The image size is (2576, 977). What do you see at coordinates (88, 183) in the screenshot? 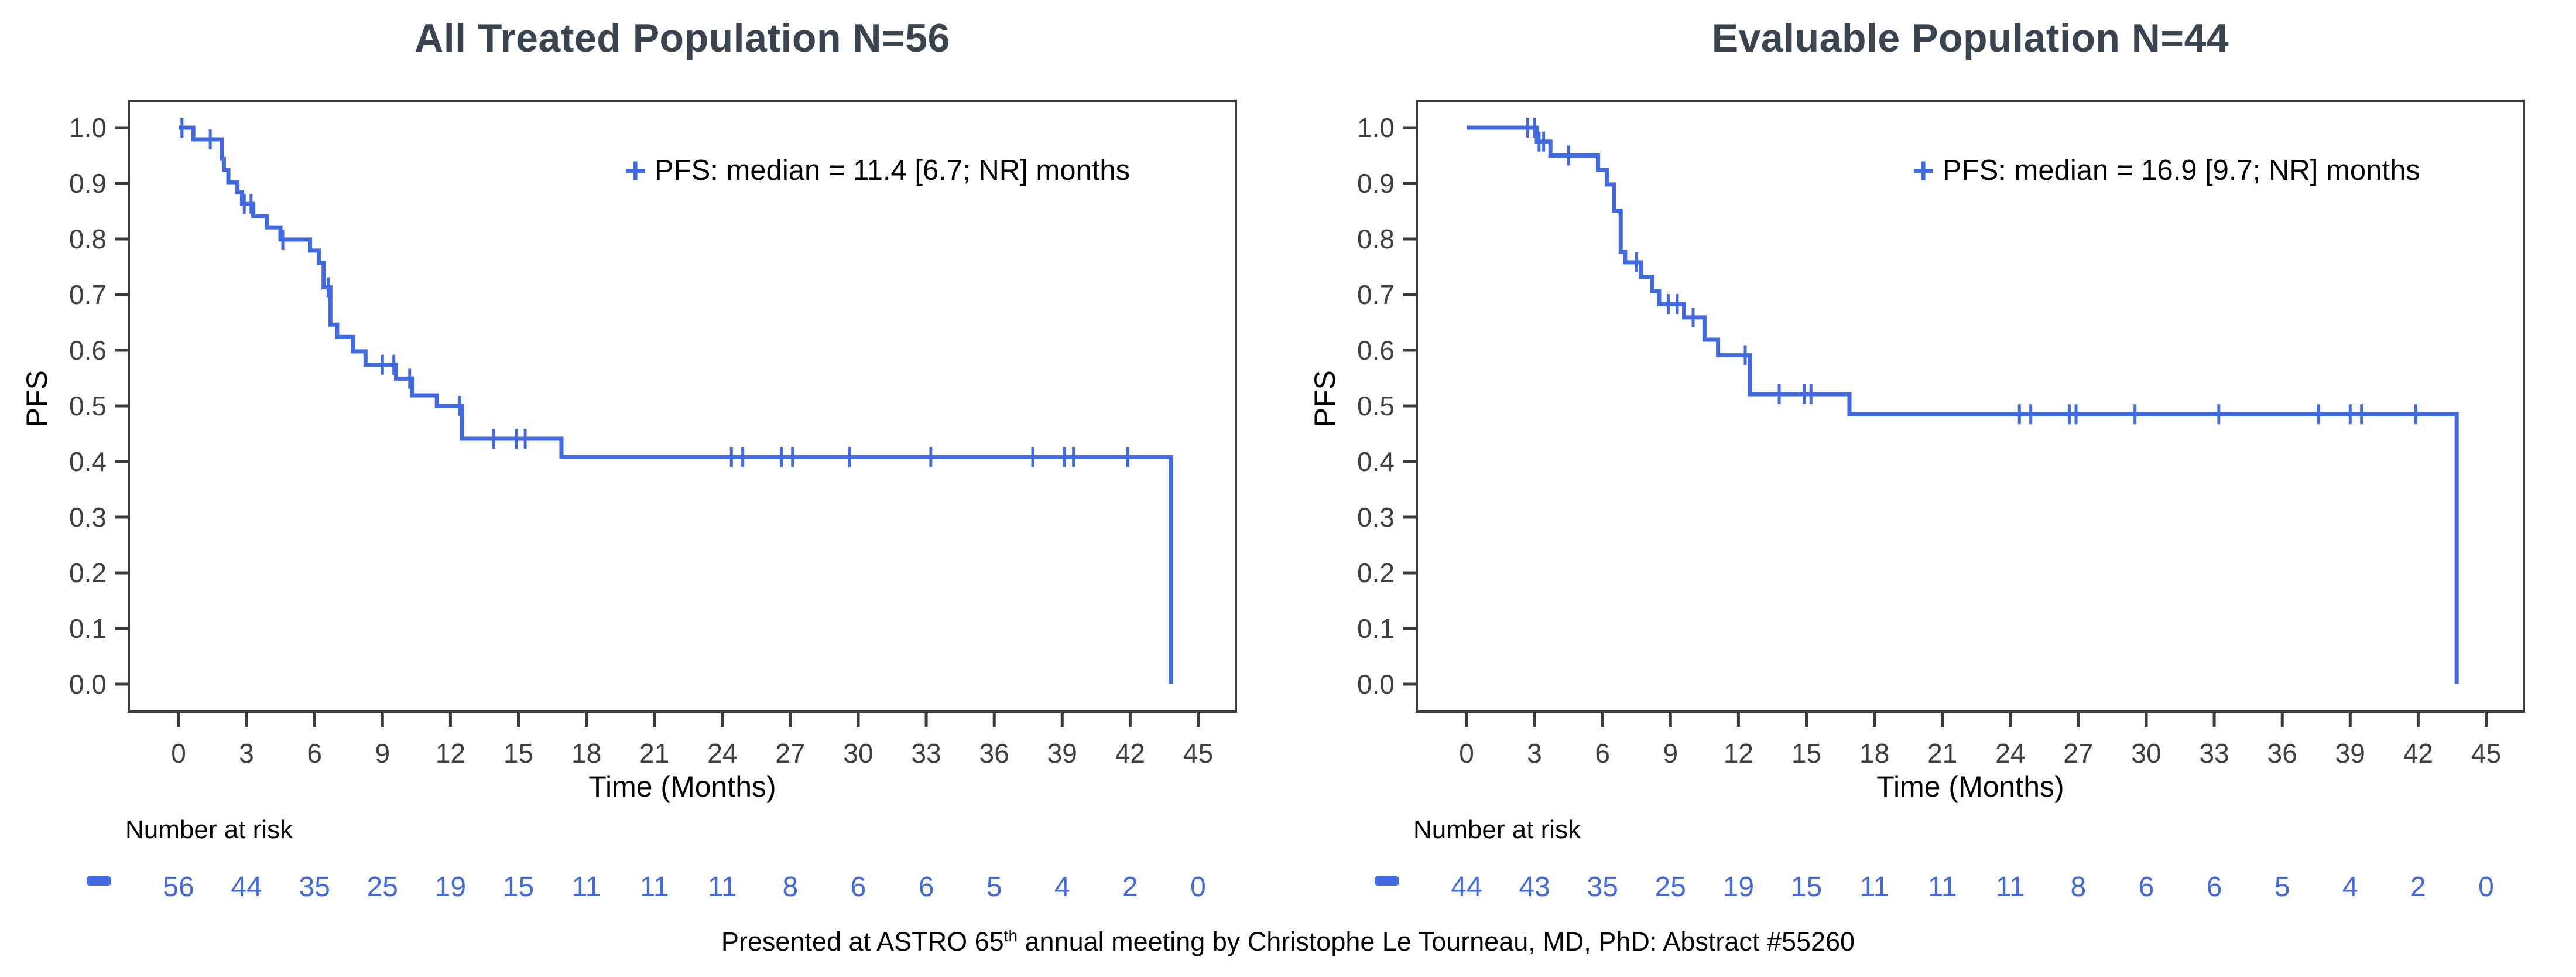
I see `y-tick-label: 0.9` at bounding box center [88, 183].